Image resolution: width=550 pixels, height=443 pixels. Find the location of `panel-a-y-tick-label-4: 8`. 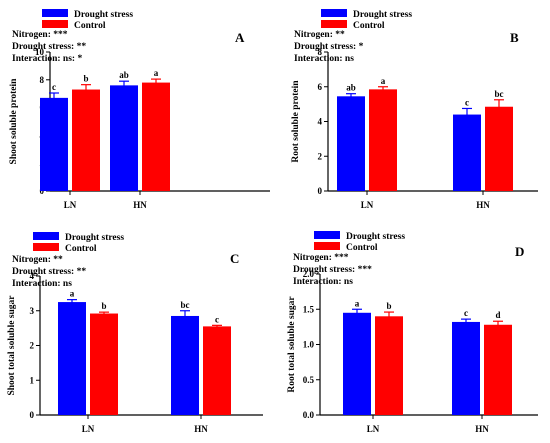

panel-a-y-tick-label-4: 8 is located at coordinates (42, 80).